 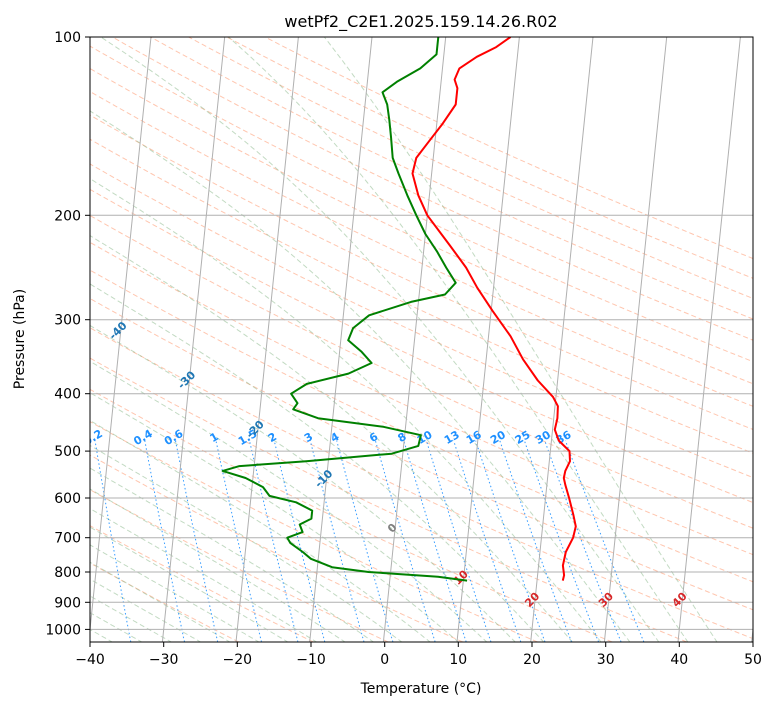 I want to click on x-tick-label: −30, so click(x=164, y=660).